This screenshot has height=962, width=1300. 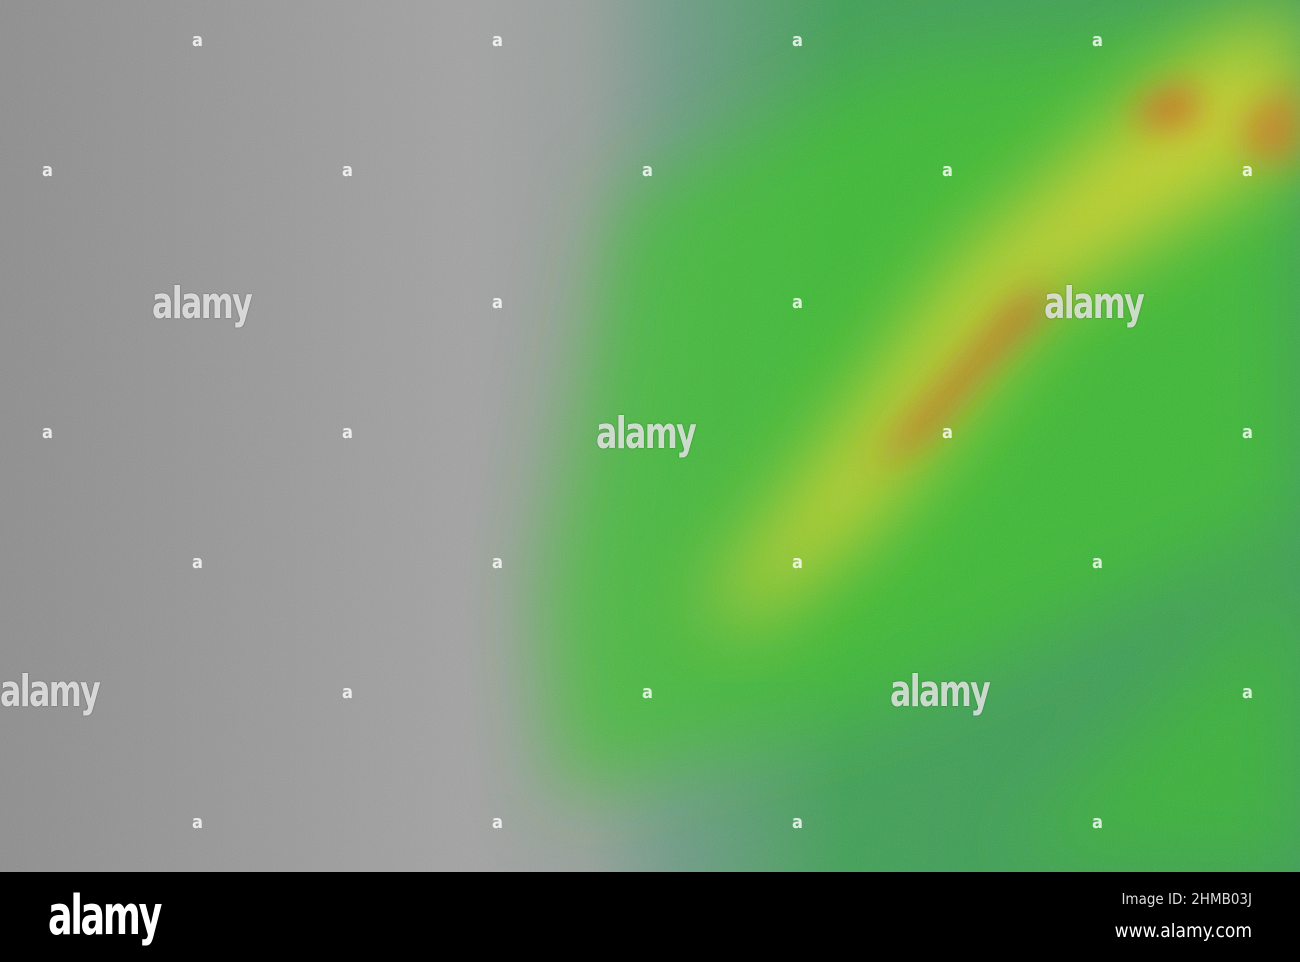 I want to click on image-id: Image ID: 2HMB03J, so click(x=1186, y=899).